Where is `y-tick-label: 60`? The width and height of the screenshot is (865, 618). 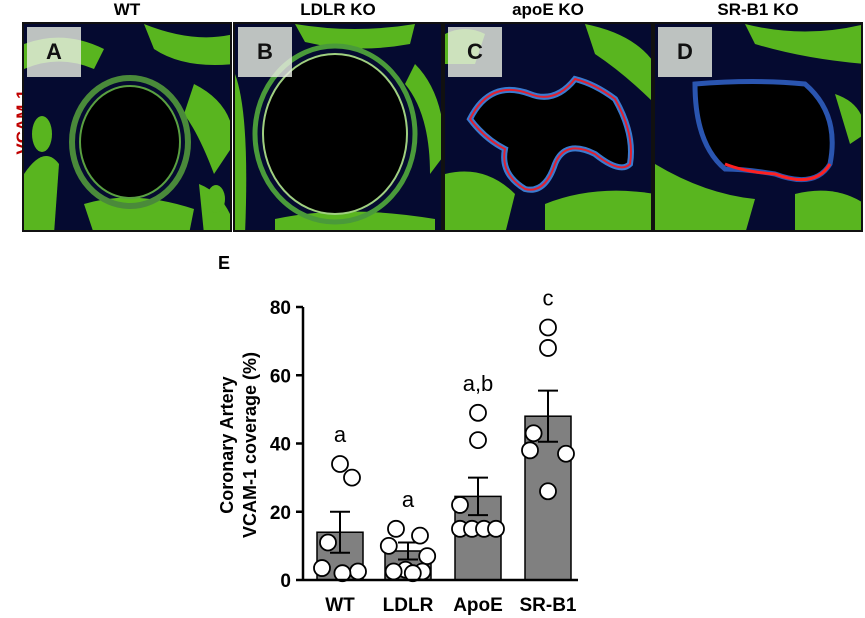
y-tick-label: 60 is located at coordinates (280, 376).